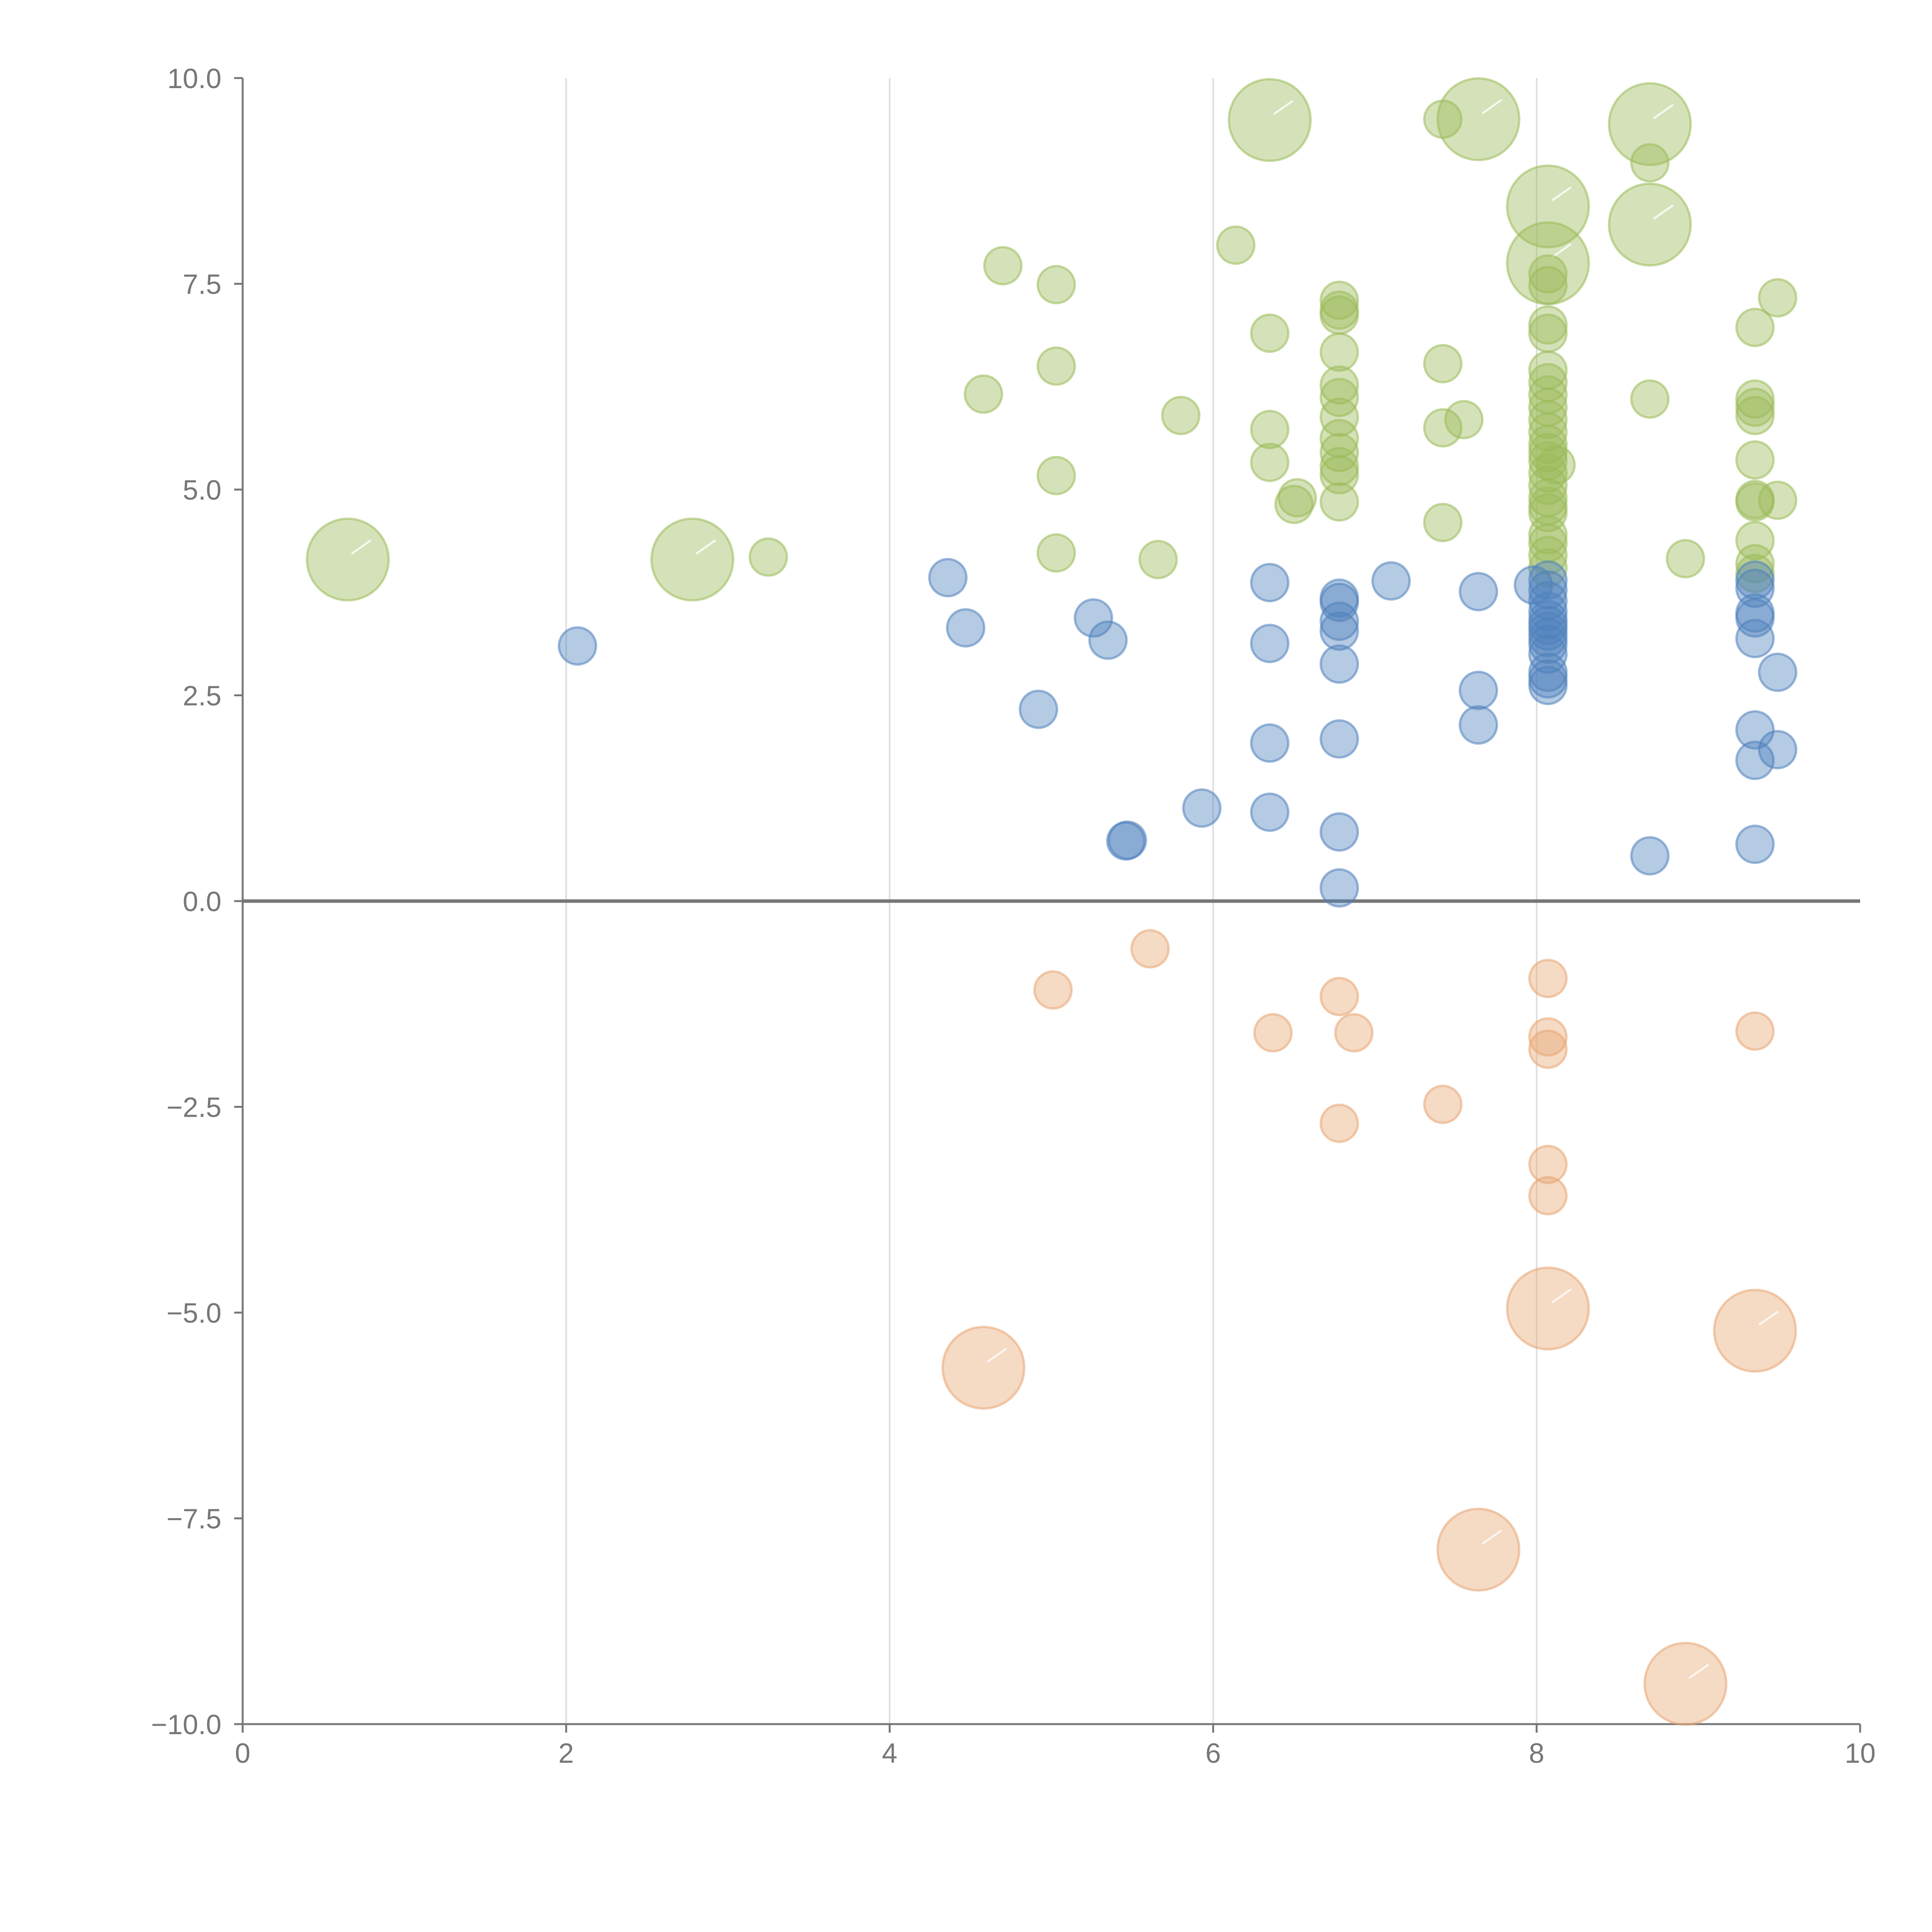 The height and width of the screenshot is (1932, 1932). I want to click on x-tick-label: 4, so click(890, 1754).